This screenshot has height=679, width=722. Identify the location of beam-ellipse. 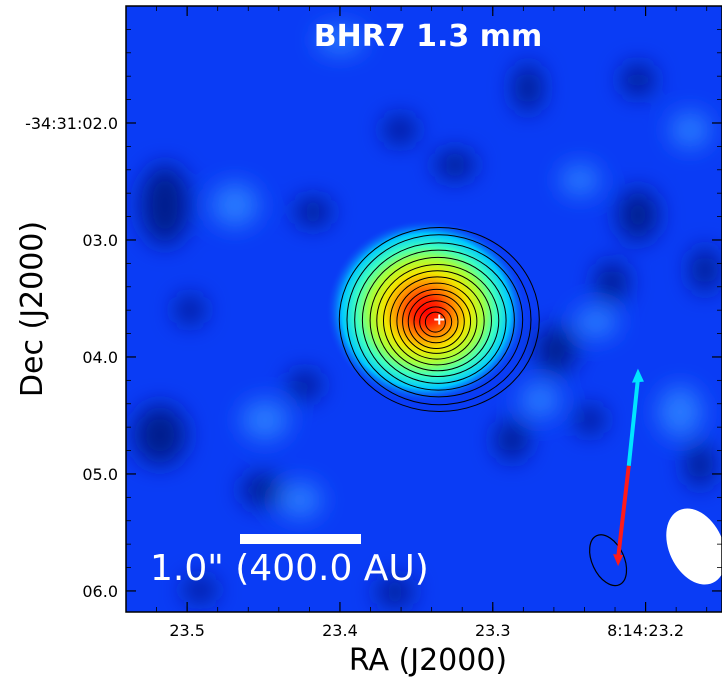
(694, 546).